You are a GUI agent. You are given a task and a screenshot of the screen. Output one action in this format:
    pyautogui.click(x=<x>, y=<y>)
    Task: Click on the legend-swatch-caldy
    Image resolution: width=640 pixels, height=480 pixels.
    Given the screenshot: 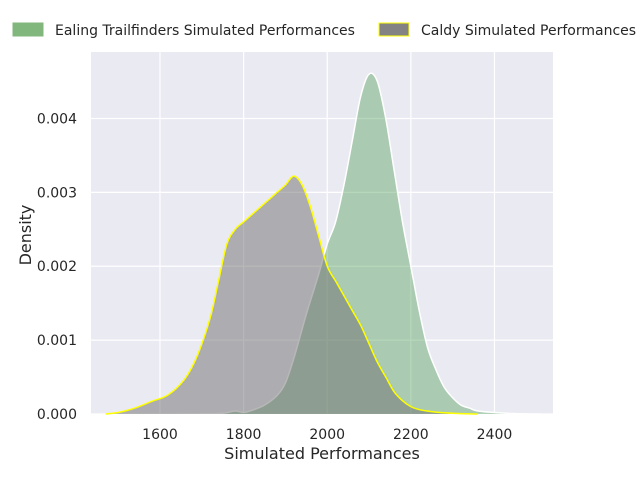 What is the action you would take?
    pyautogui.click(x=394, y=29)
    